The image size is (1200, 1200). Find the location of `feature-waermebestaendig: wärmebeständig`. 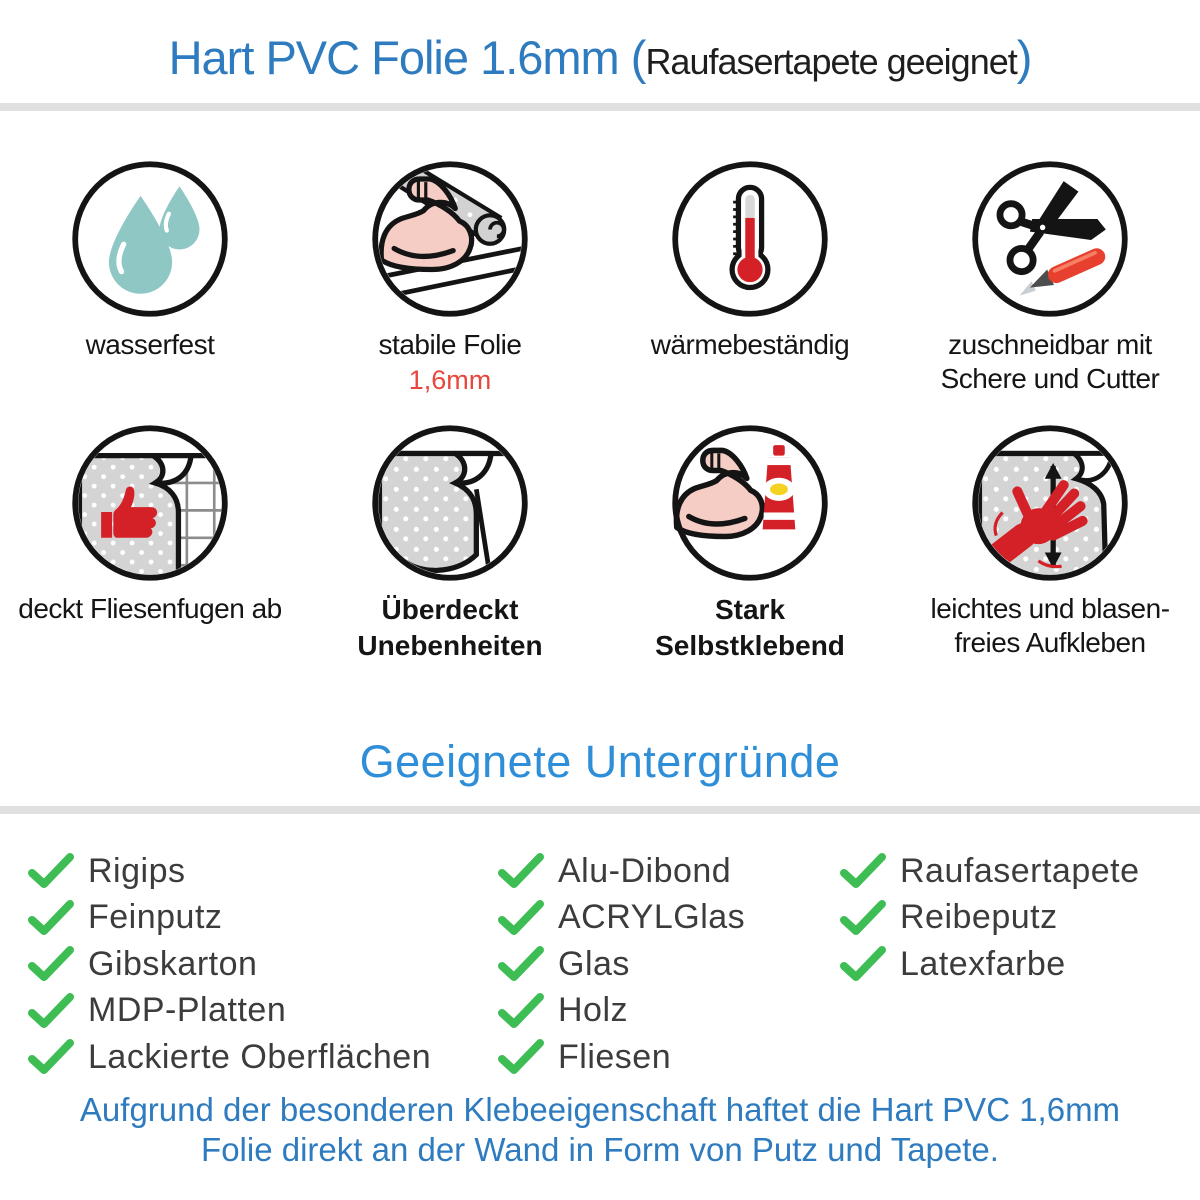

feature-waermebestaendig: wärmebeständig is located at coordinates (750, 278).